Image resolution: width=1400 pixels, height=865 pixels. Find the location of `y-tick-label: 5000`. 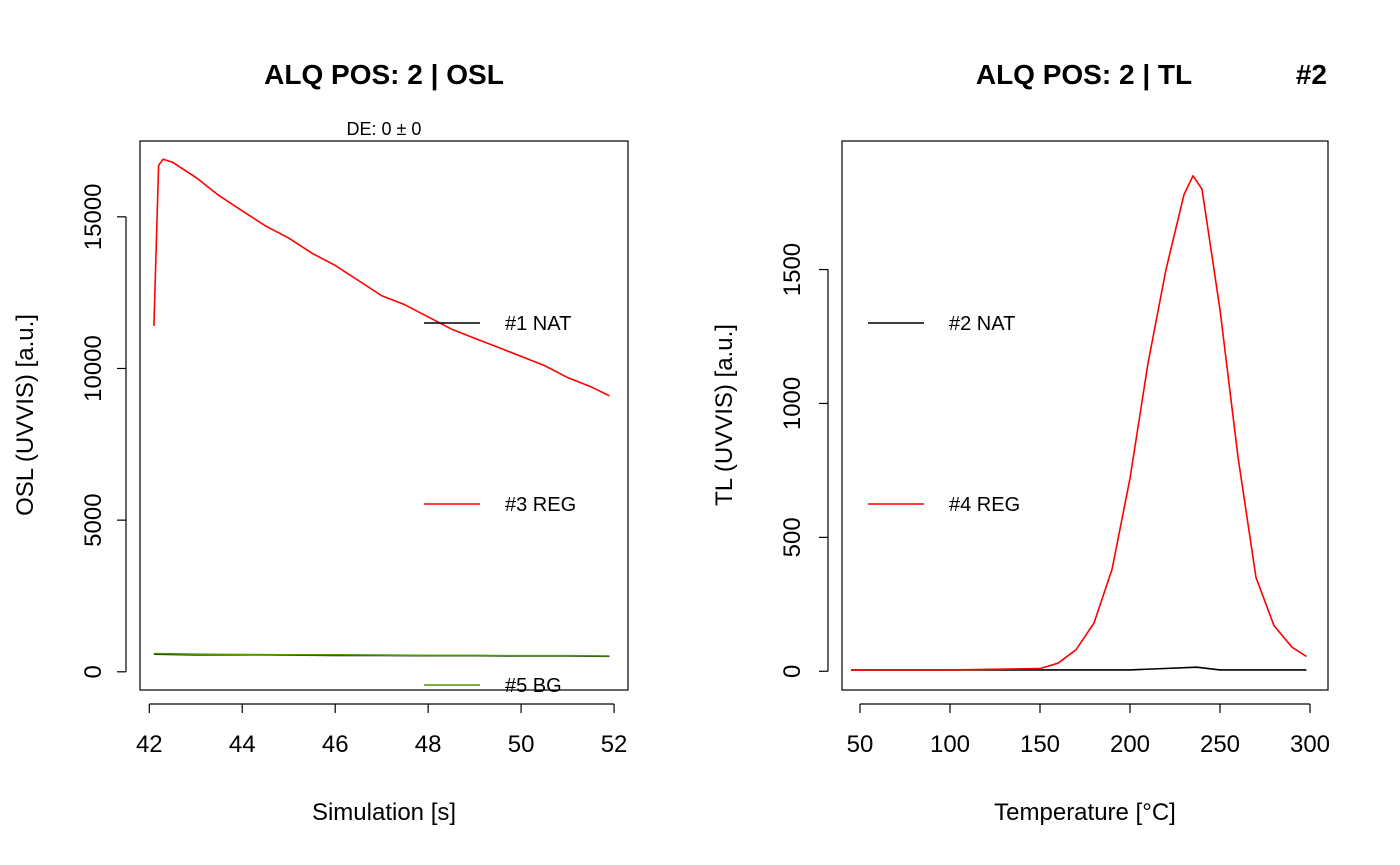

y-tick-label: 5000 is located at coordinates (93, 519).